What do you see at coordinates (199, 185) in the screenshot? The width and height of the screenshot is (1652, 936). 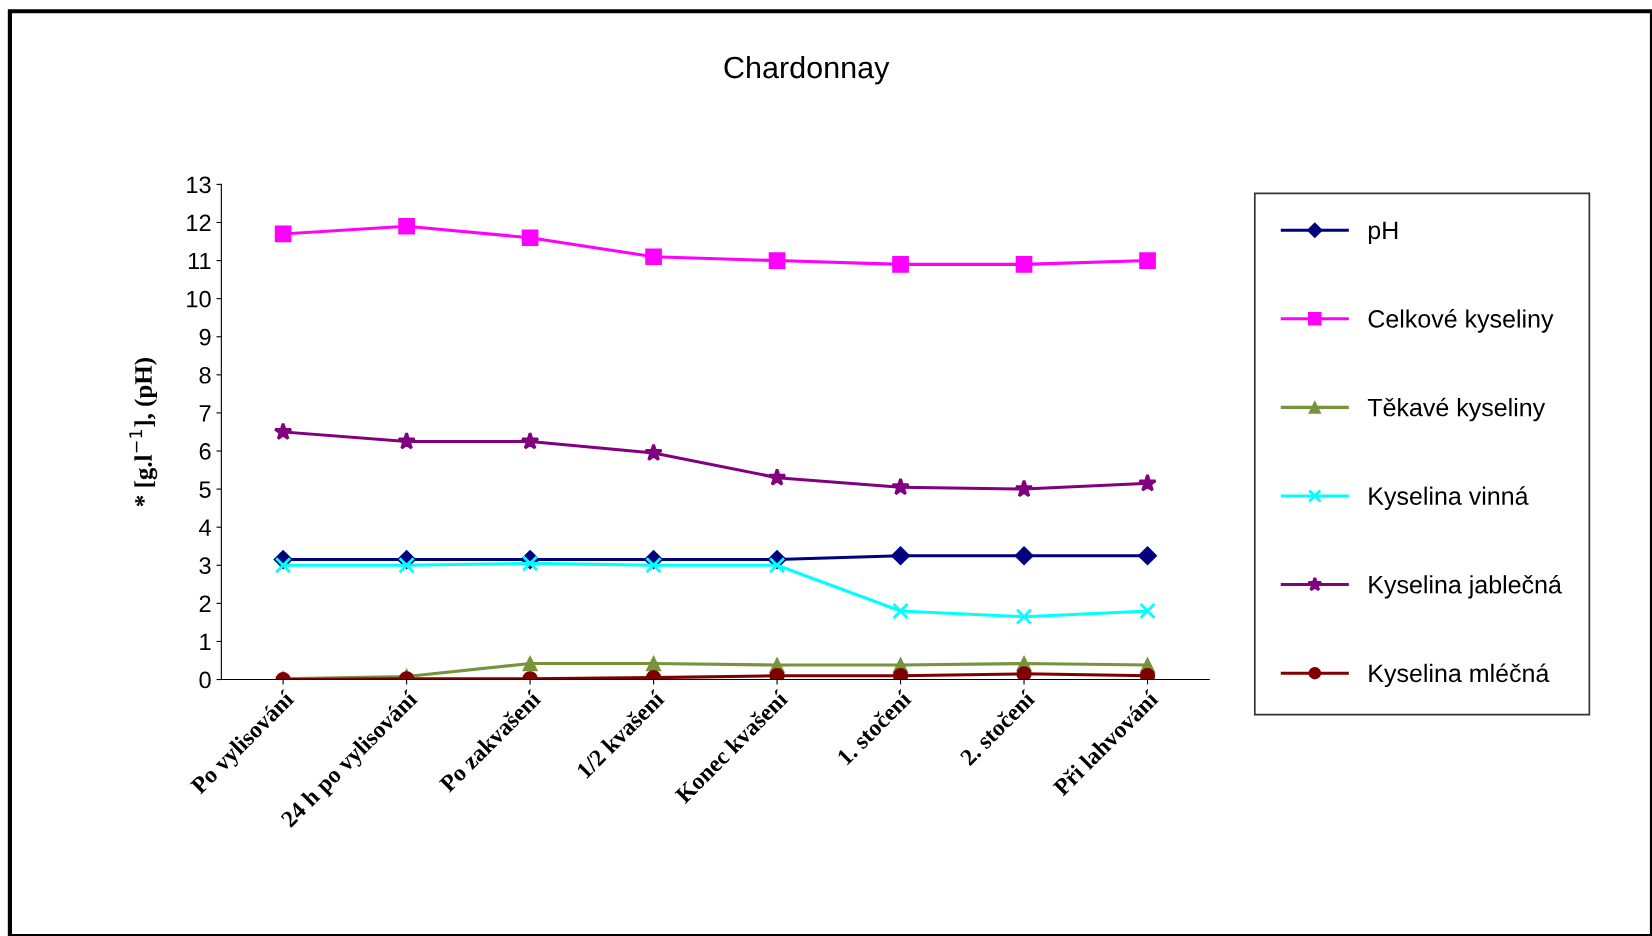 I see `y-tick-label: 13` at bounding box center [199, 185].